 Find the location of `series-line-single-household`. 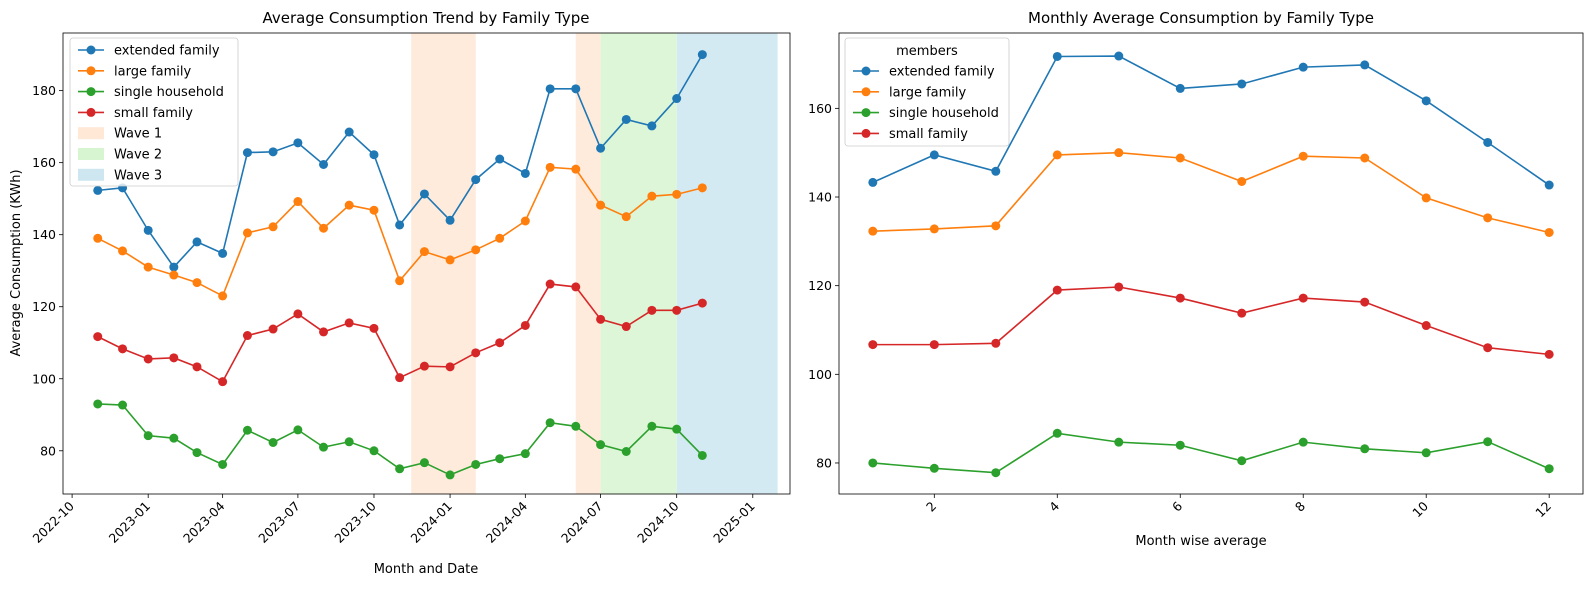

series-line-single-household is located at coordinates (1211, 453).